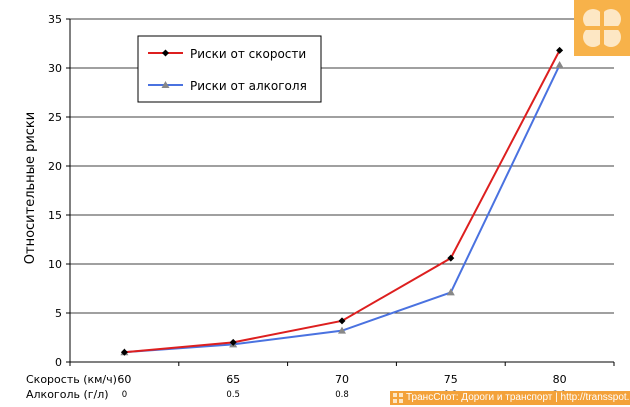  I want to click on y-tick-label: 30, so click(55, 68).